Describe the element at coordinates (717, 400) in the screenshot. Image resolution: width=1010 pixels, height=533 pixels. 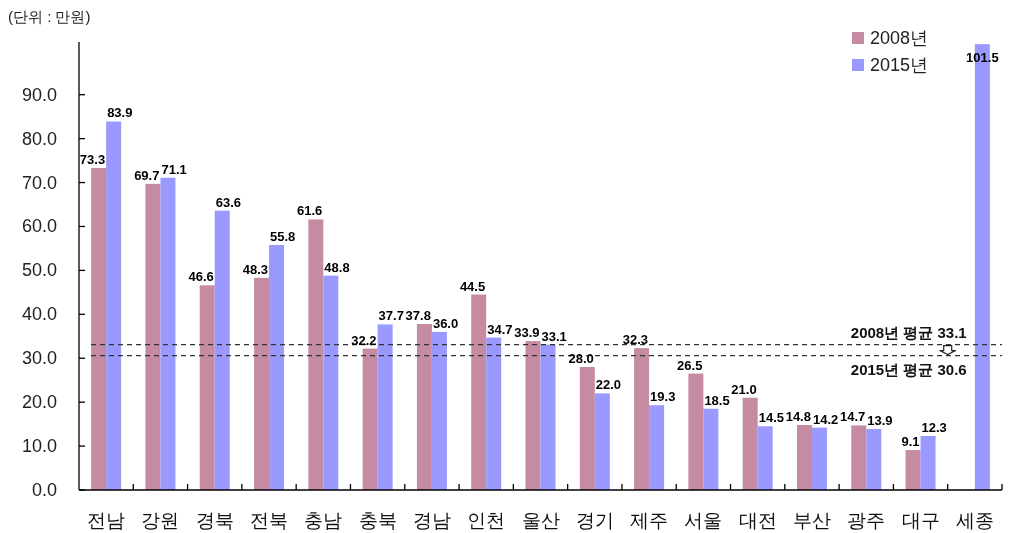
I see `data-label: 18.5` at that location.